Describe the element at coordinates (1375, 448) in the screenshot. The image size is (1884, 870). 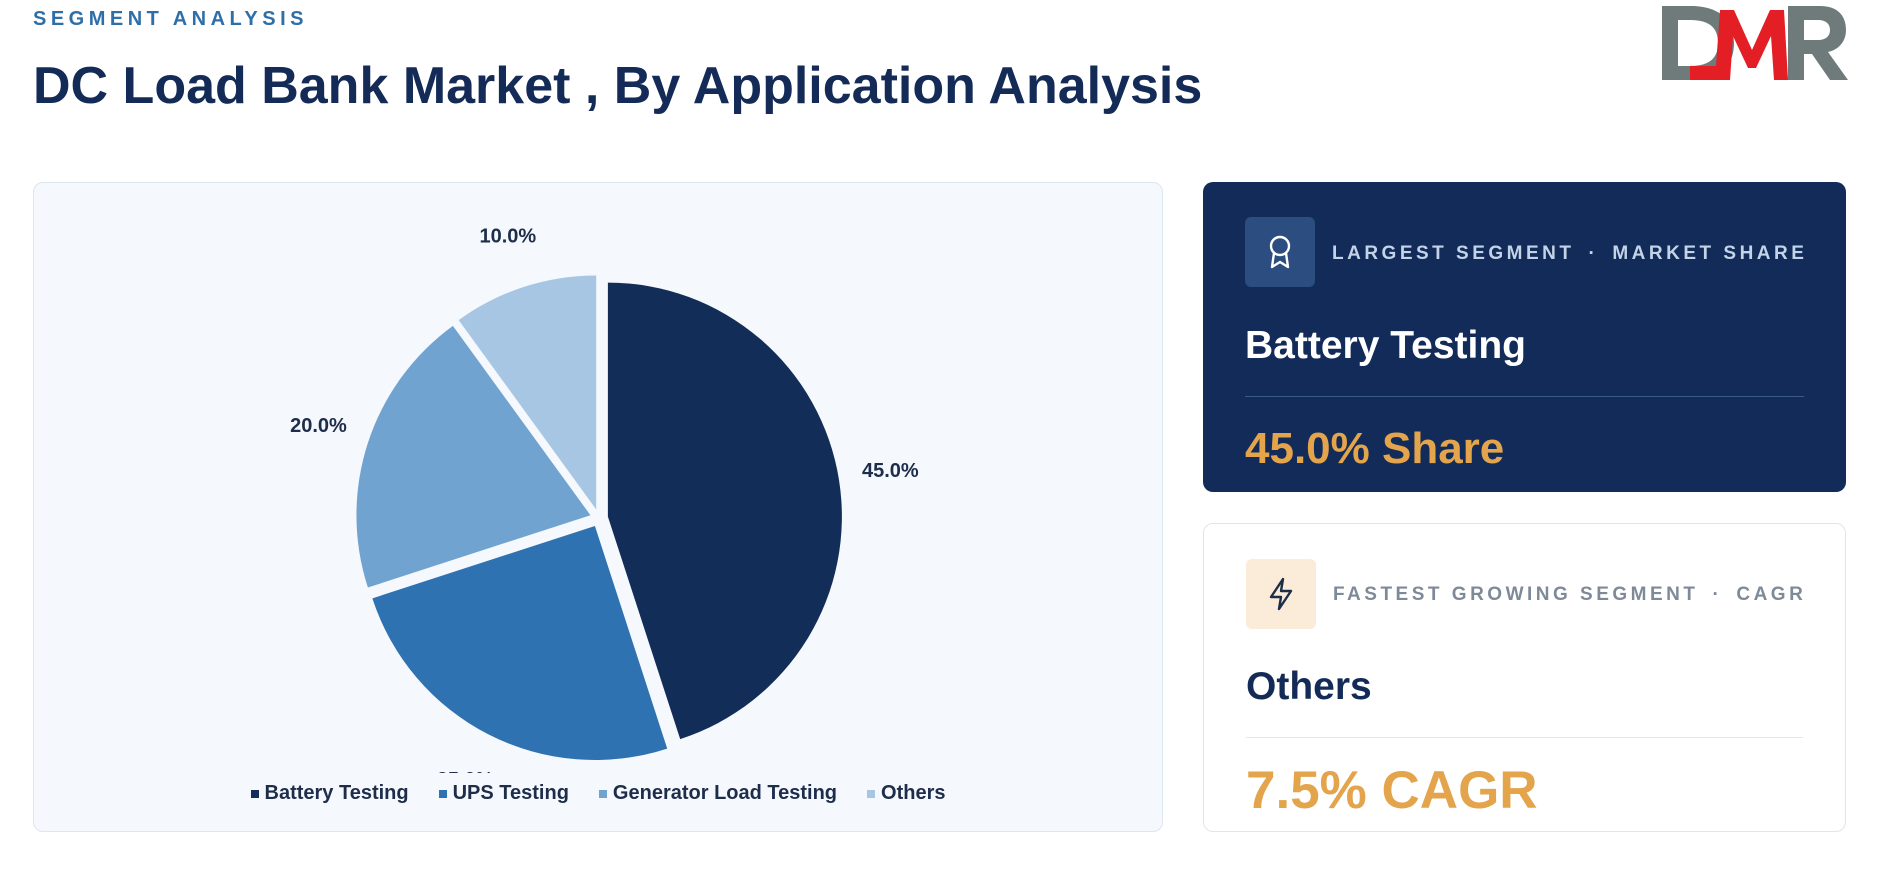
I see `largest-segment-share: 45.0% Share` at that location.